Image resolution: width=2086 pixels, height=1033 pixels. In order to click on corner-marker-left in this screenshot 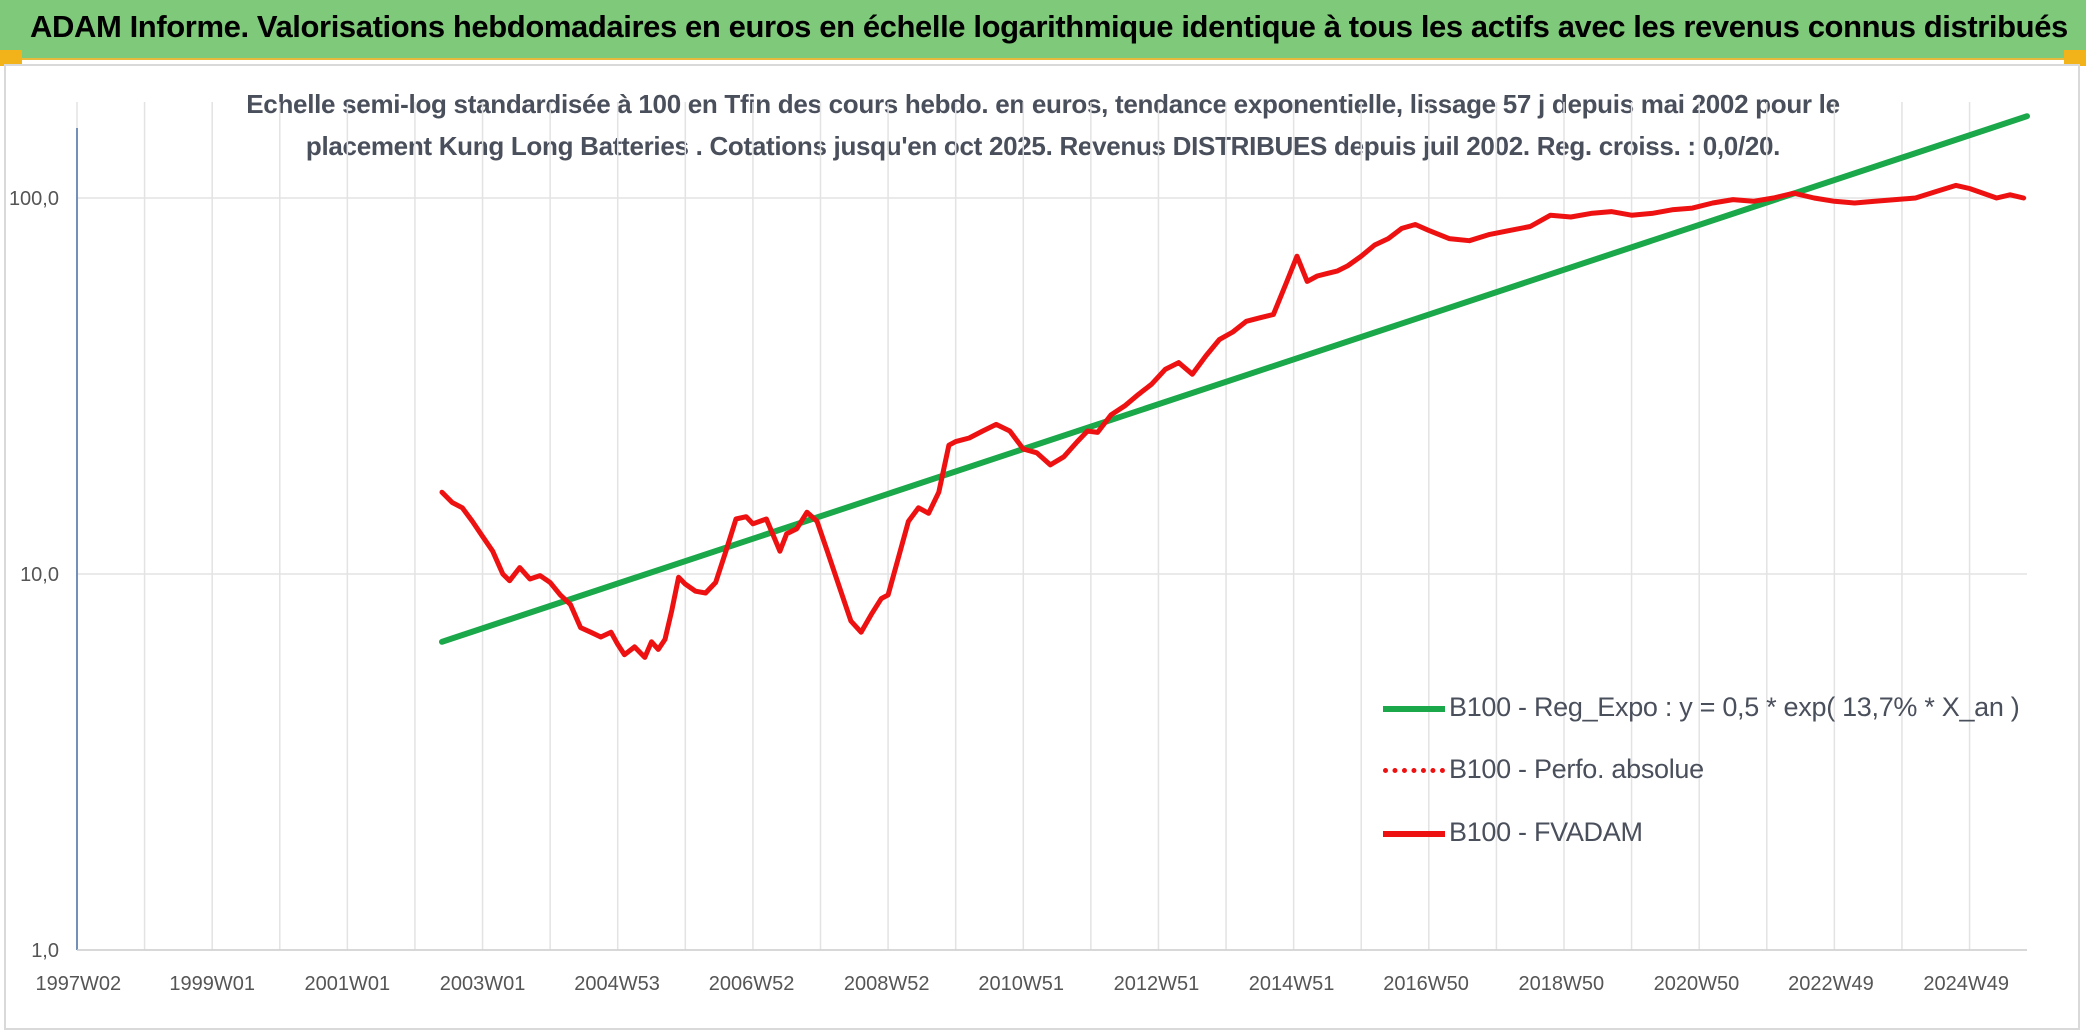, I will do `click(11, 58)`.